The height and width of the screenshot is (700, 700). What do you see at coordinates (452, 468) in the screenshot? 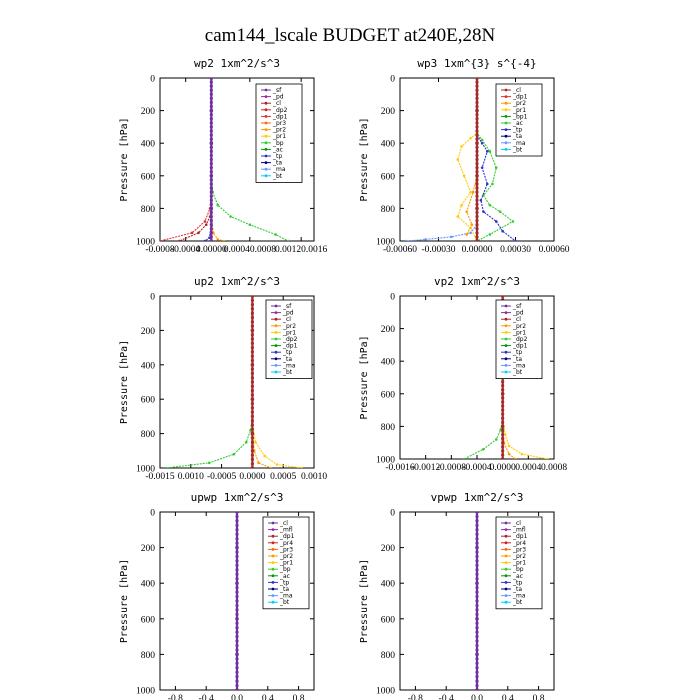
I see `x-tick-label: -0.0008` at bounding box center [452, 468].